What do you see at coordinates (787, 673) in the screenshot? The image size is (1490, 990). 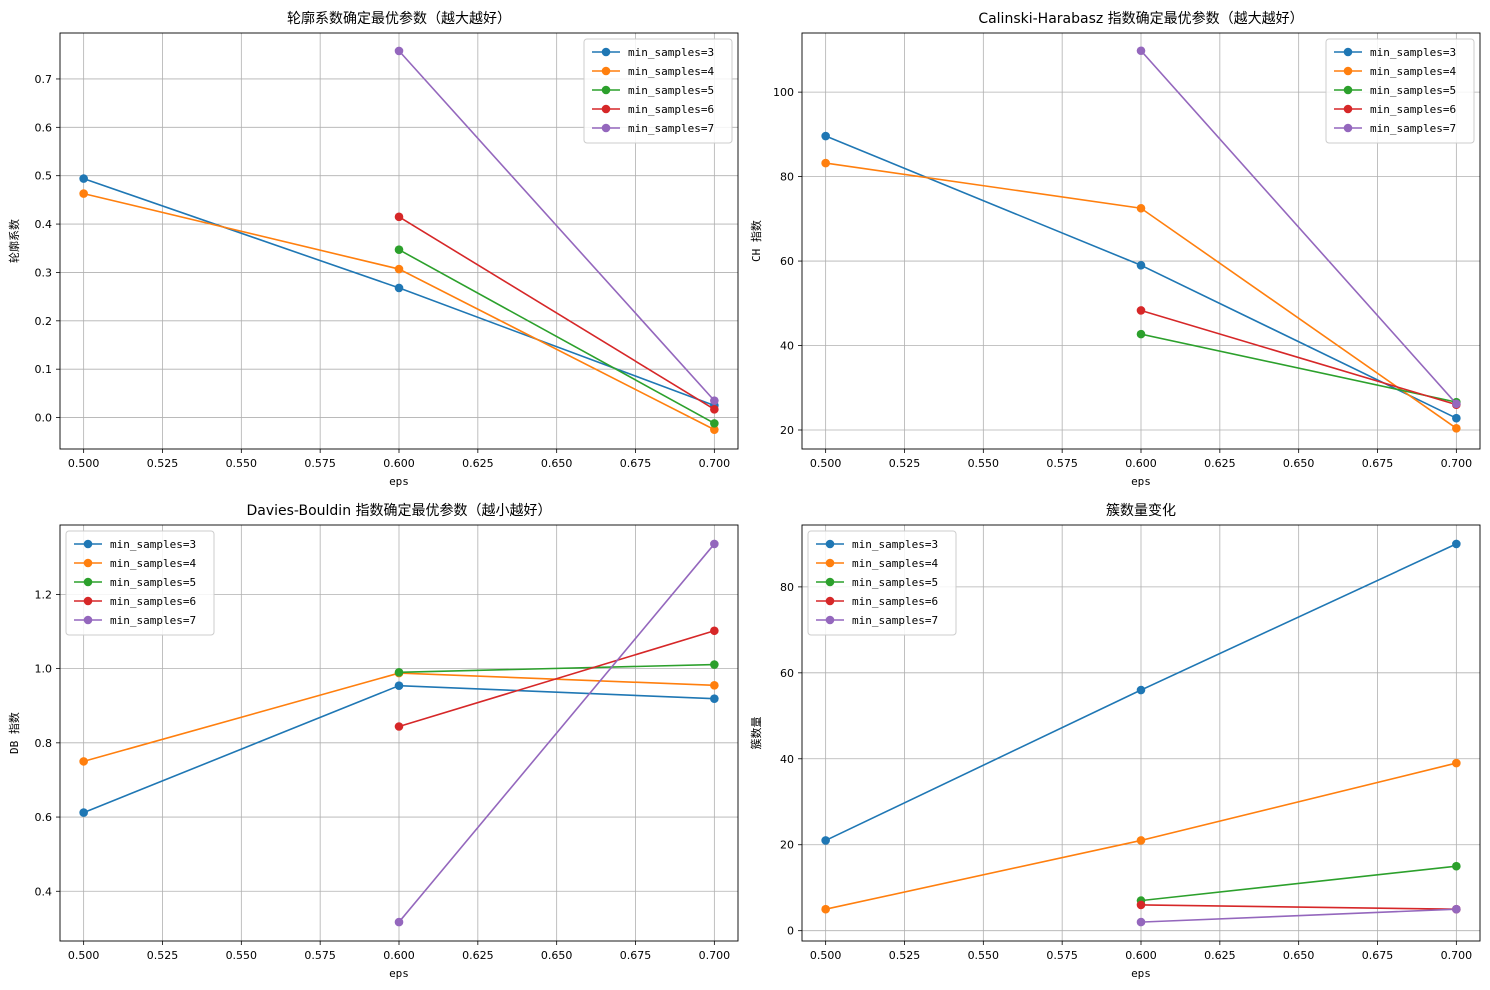 I see `y-tick-label: 60` at bounding box center [787, 673].